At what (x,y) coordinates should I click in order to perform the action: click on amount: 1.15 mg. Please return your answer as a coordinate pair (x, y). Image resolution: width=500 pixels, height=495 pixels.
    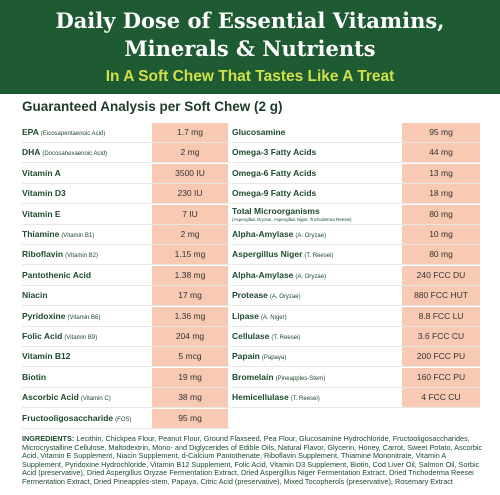
    Looking at the image, I should click on (190, 255).